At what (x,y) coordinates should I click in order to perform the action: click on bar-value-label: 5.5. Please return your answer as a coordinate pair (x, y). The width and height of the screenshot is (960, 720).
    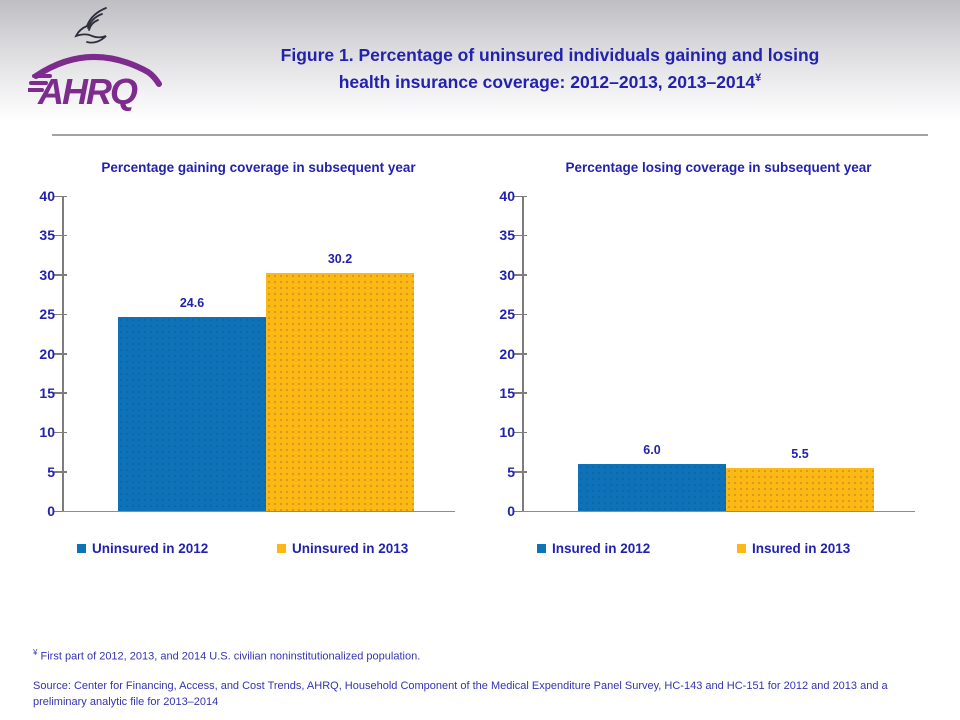
    Looking at the image, I should click on (800, 453).